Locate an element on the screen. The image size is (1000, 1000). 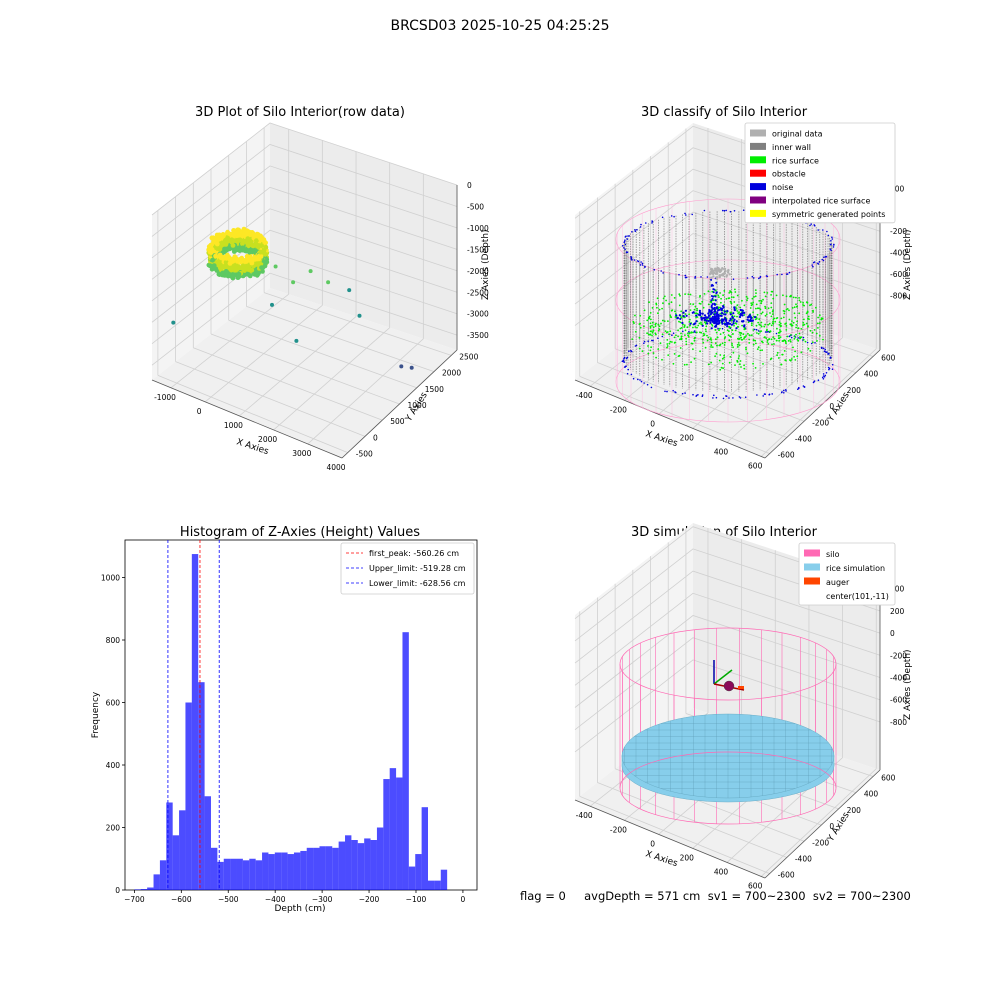
panel3-x-tick-label: −300 is located at coordinates (322, 899).